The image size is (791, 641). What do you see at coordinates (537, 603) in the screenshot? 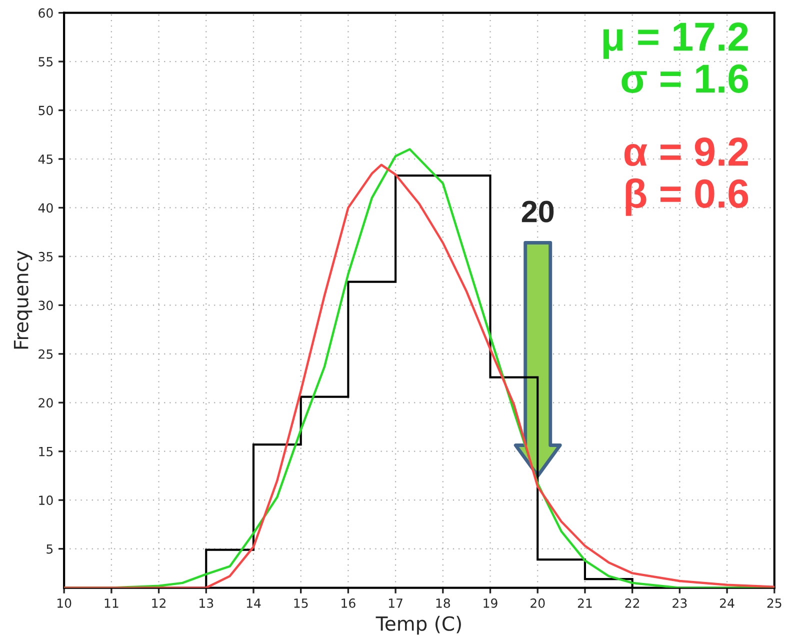
I see `x-tick-label: 20` at bounding box center [537, 603].